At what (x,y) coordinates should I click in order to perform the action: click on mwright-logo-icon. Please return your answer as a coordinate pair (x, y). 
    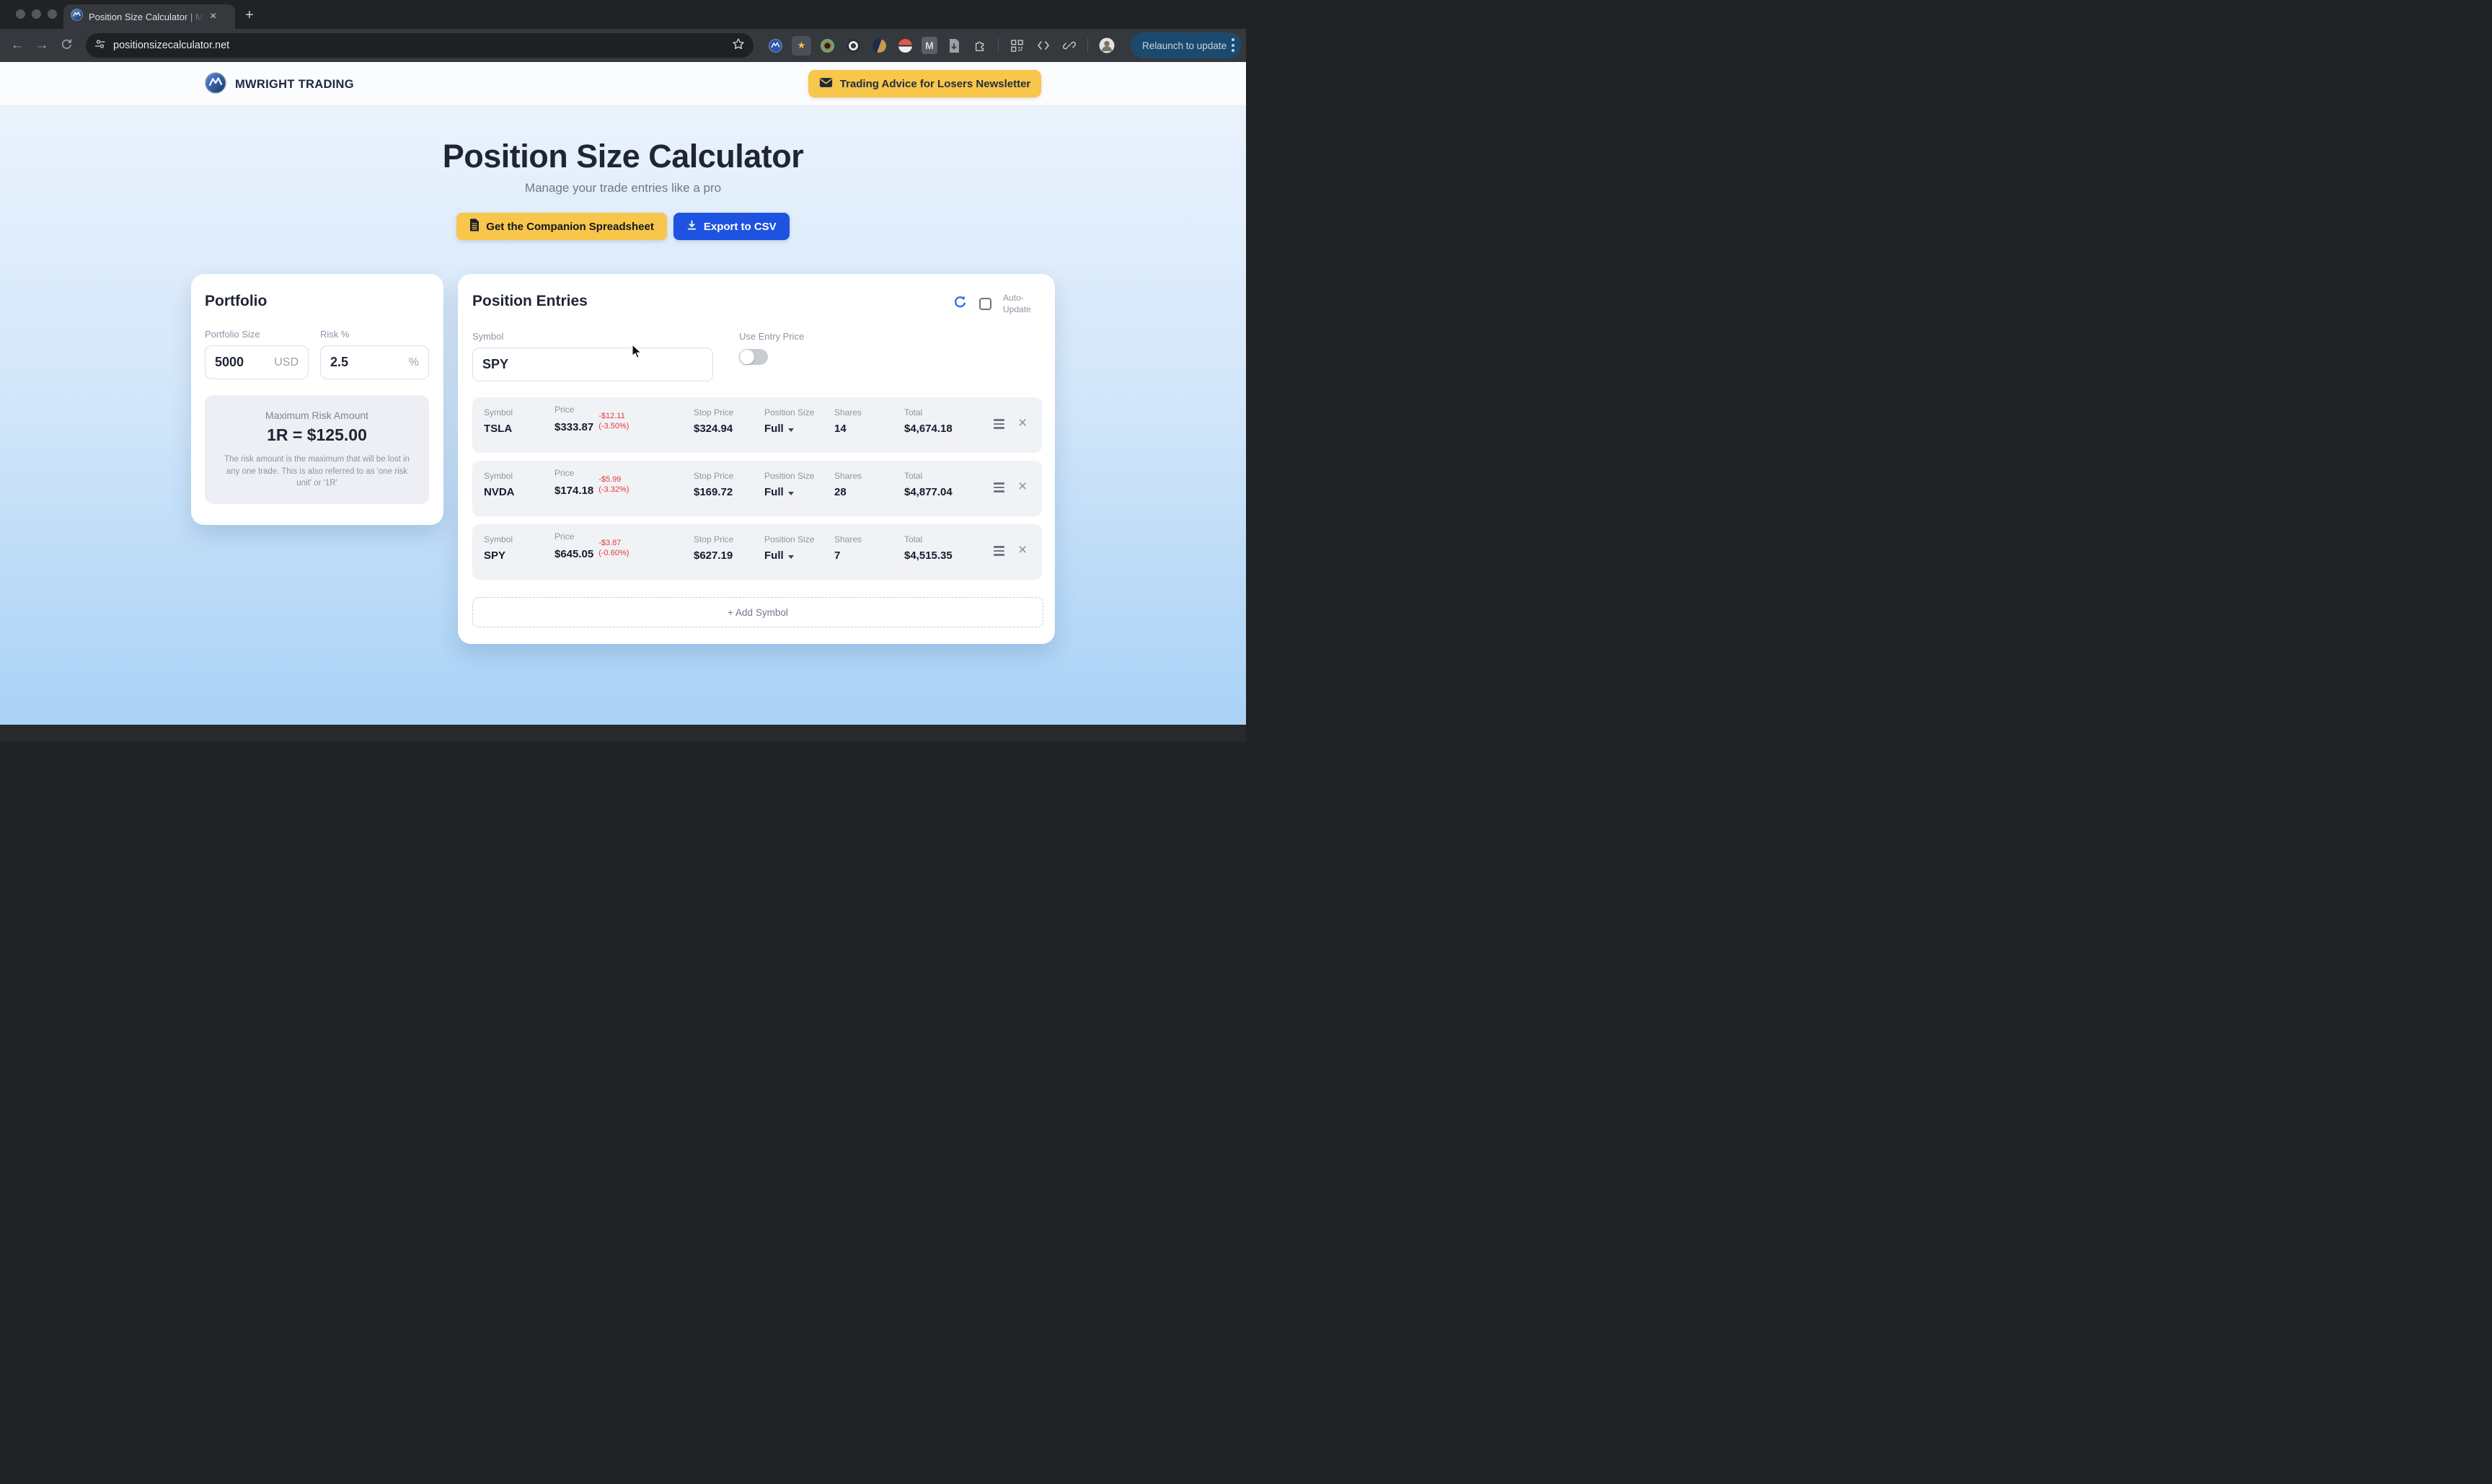
    Looking at the image, I should click on (215, 84).